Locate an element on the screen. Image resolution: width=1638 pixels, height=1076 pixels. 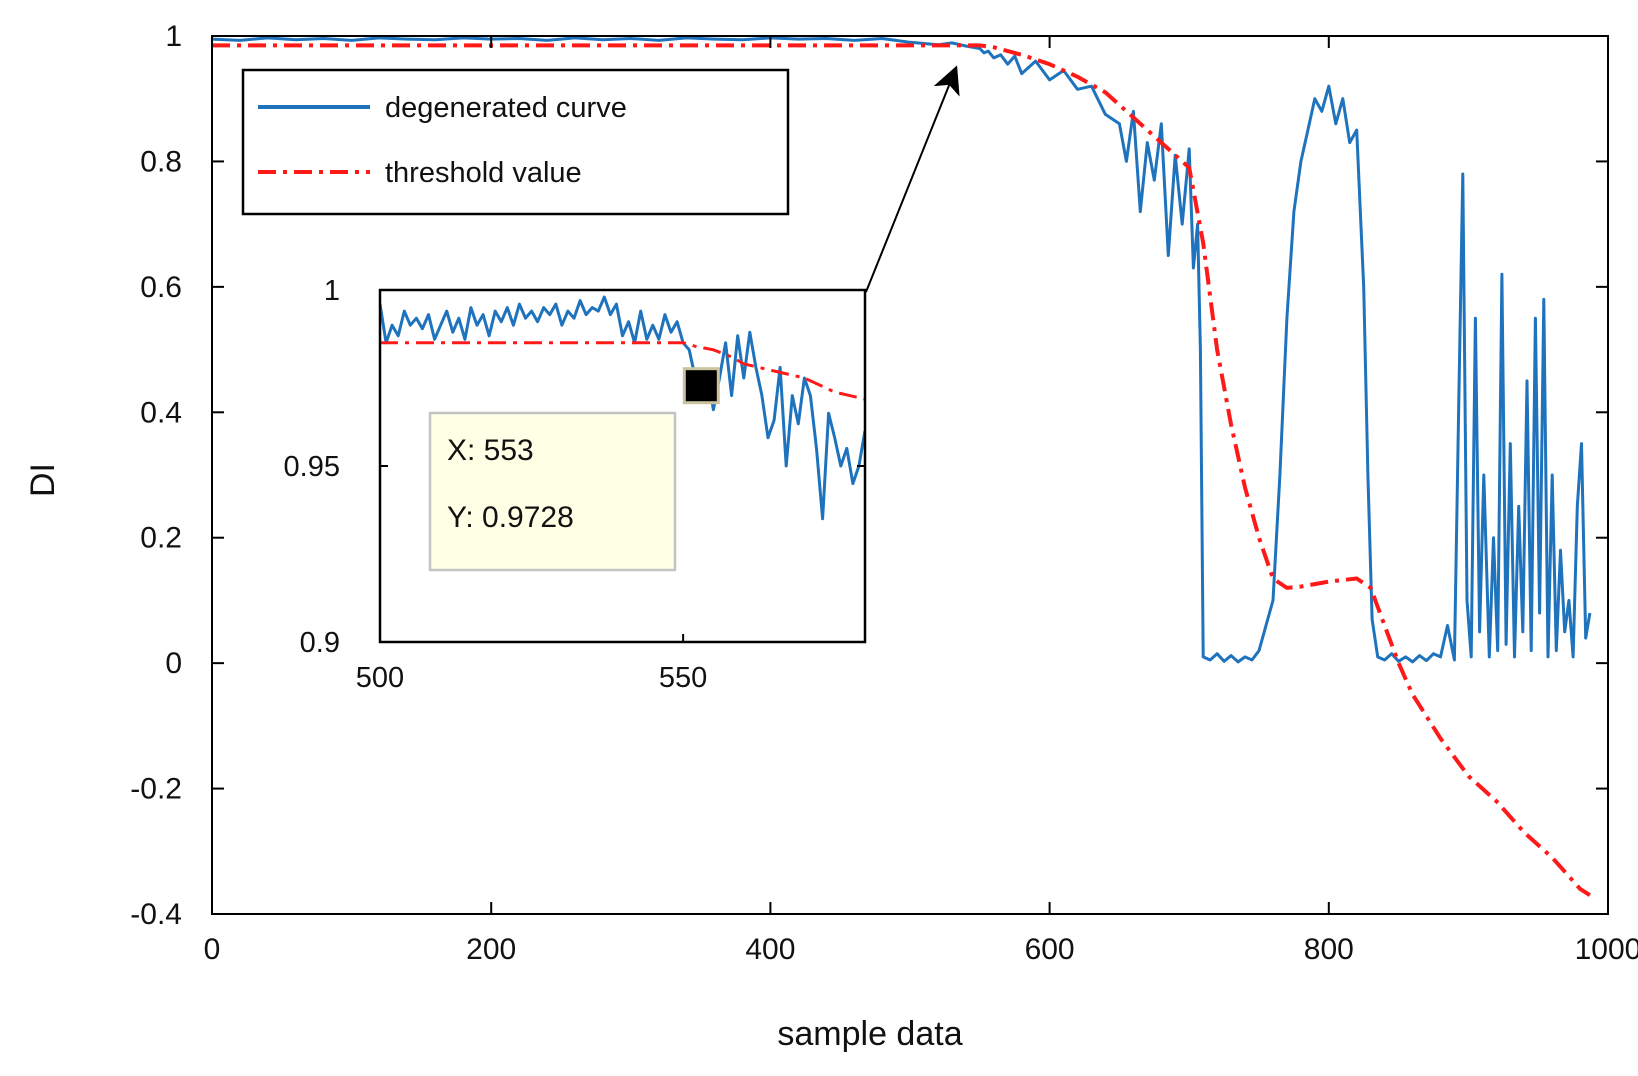
x-axis-label: sample data is located at coordinates (869, 1034).